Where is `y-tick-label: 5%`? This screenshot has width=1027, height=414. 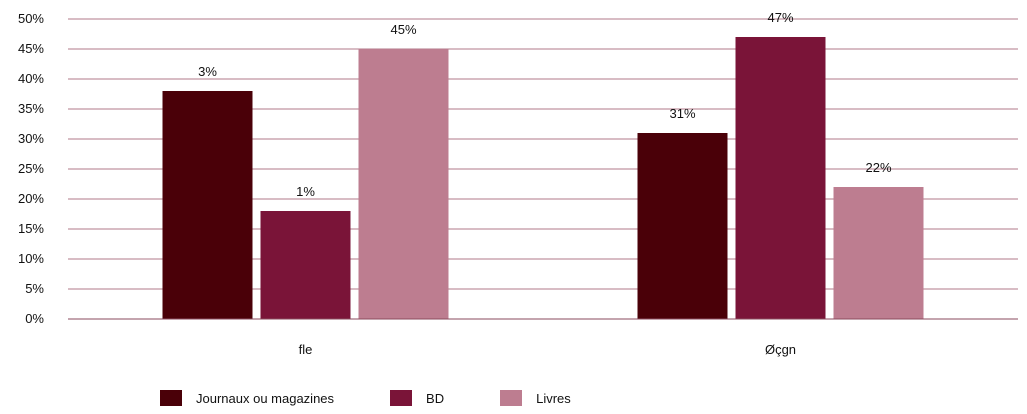
y-tick-label: 5% is located at coordinates (34, 288).